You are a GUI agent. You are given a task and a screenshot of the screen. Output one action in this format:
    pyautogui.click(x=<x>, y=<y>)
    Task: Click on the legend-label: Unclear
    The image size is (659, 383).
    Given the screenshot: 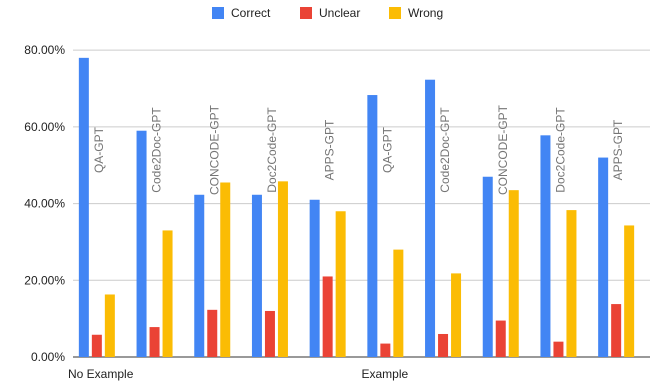 What is the action you would take?
    pyautogui.click(x=339, y=13)
    